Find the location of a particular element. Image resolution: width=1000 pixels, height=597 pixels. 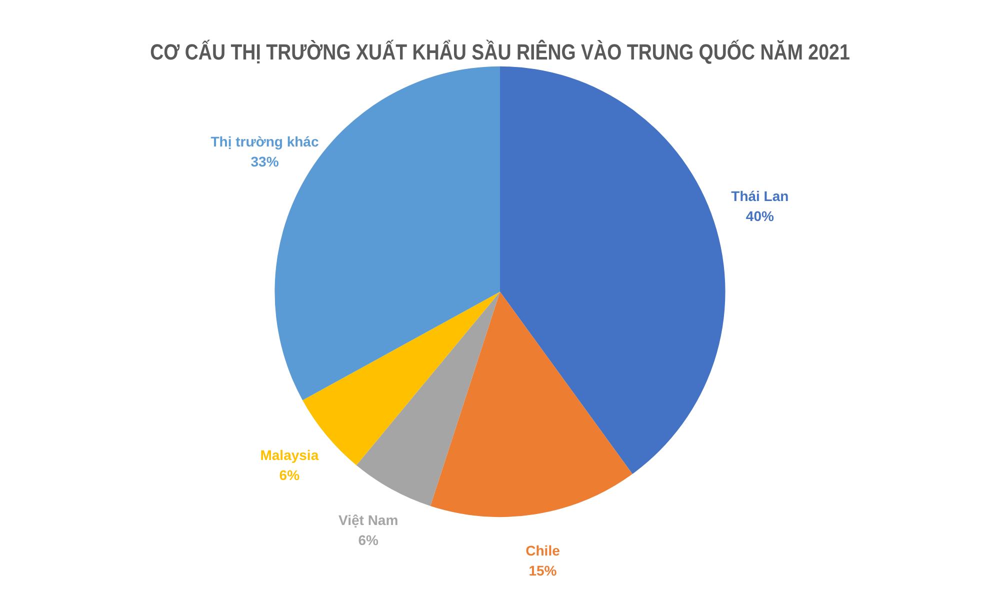

slice-label: Thái Lan is located at coordinates (760, 196).